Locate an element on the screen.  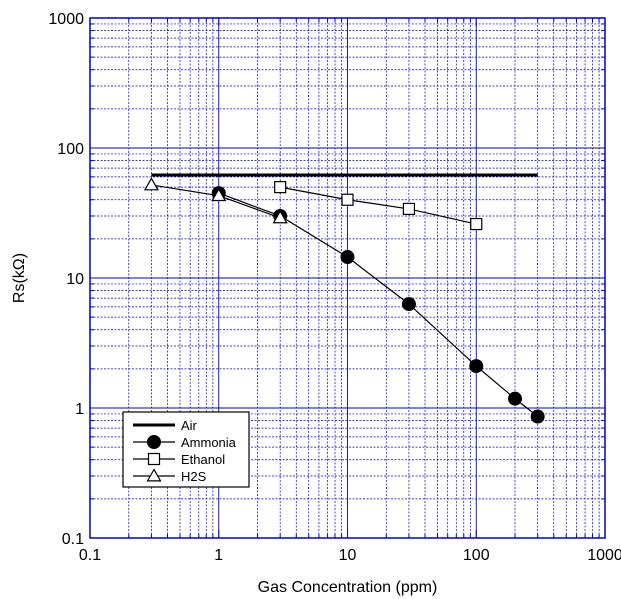
x-tick-label: 10 is located at coordinates (348, 555).